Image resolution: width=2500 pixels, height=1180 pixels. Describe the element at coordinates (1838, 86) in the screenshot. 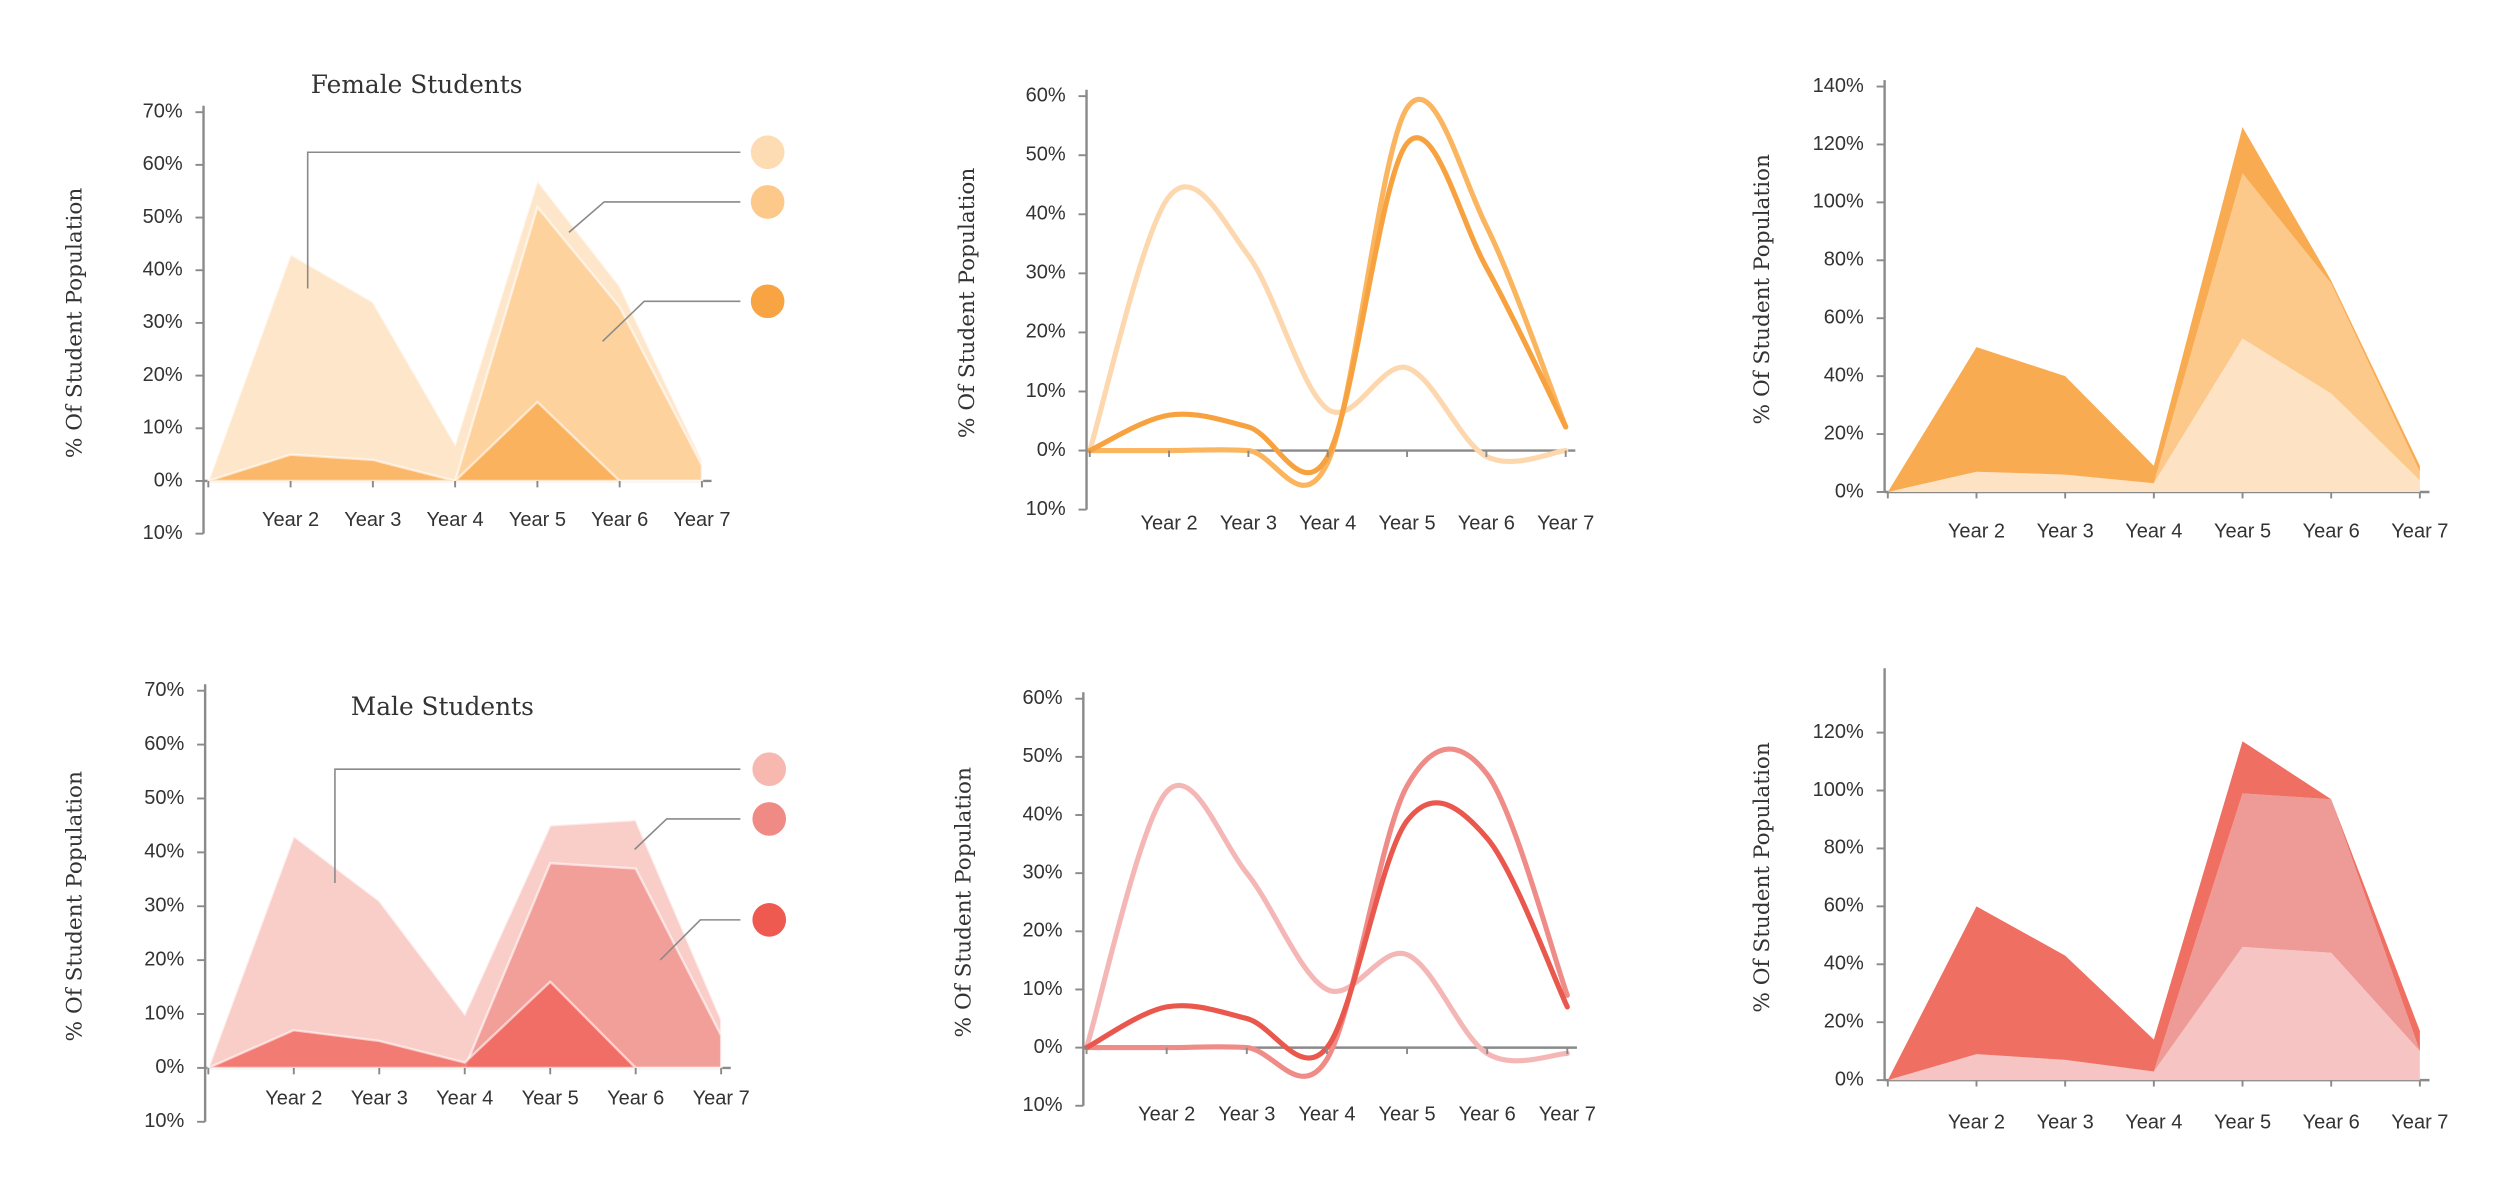

I see `y-tick-label: 140%` at that location.